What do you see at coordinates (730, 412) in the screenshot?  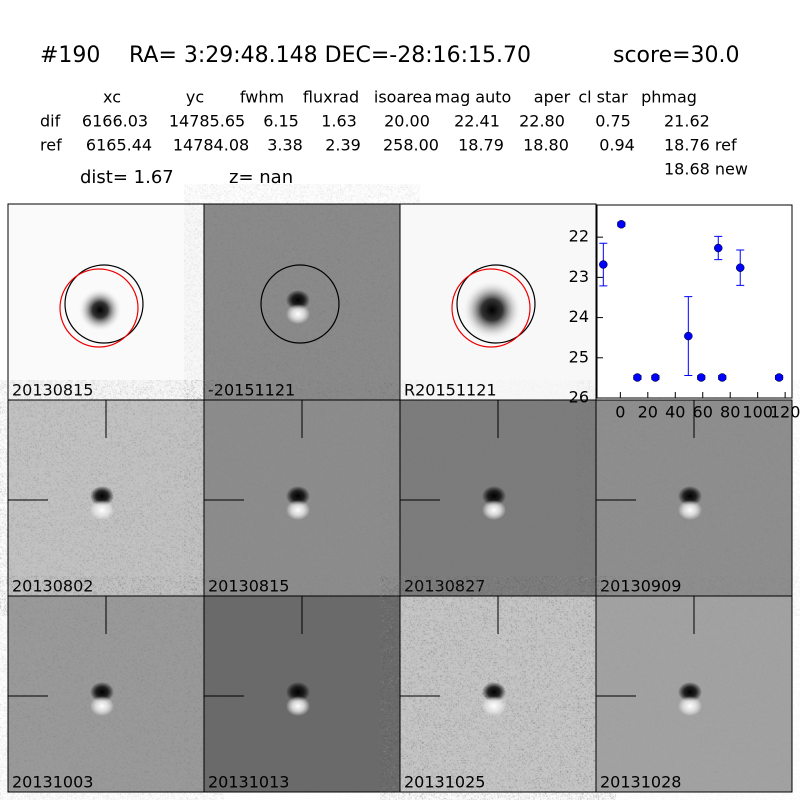 I see `x-tick-label: 80` at bounding box center [730, 412].